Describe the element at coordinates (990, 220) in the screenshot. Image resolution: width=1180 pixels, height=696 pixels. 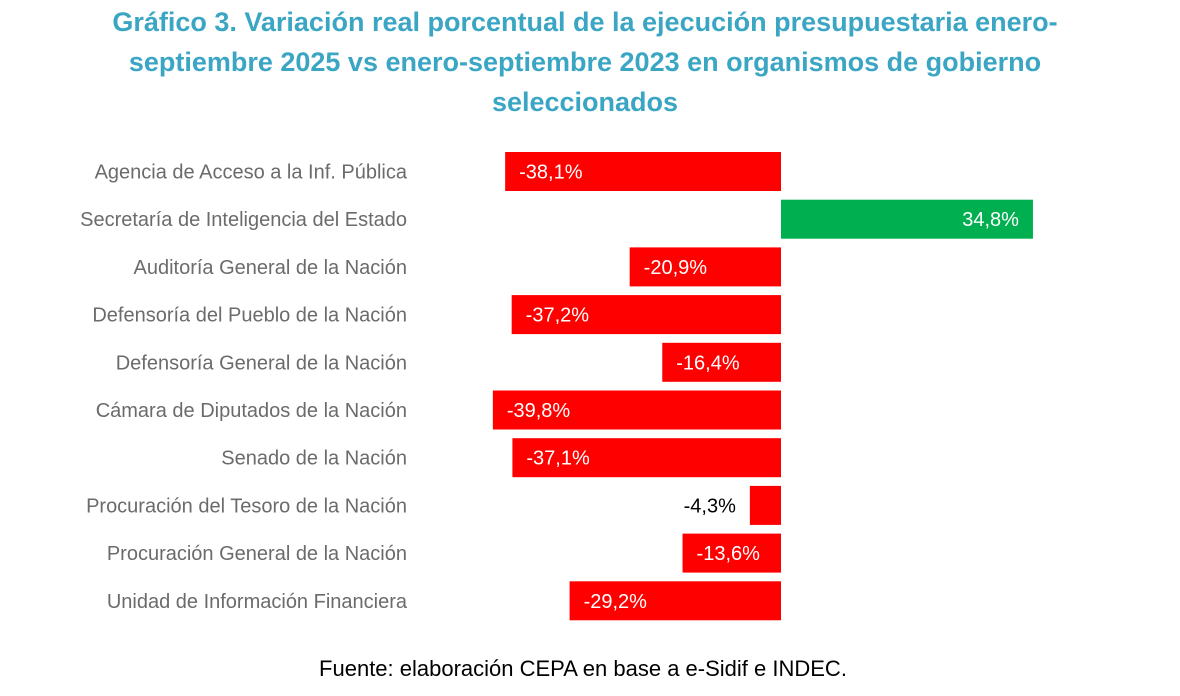
I see `data-label: 34,8%` at that location.